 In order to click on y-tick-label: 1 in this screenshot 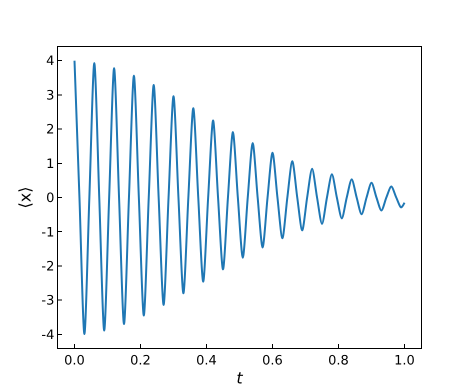, I will do `click(50, 164)`.